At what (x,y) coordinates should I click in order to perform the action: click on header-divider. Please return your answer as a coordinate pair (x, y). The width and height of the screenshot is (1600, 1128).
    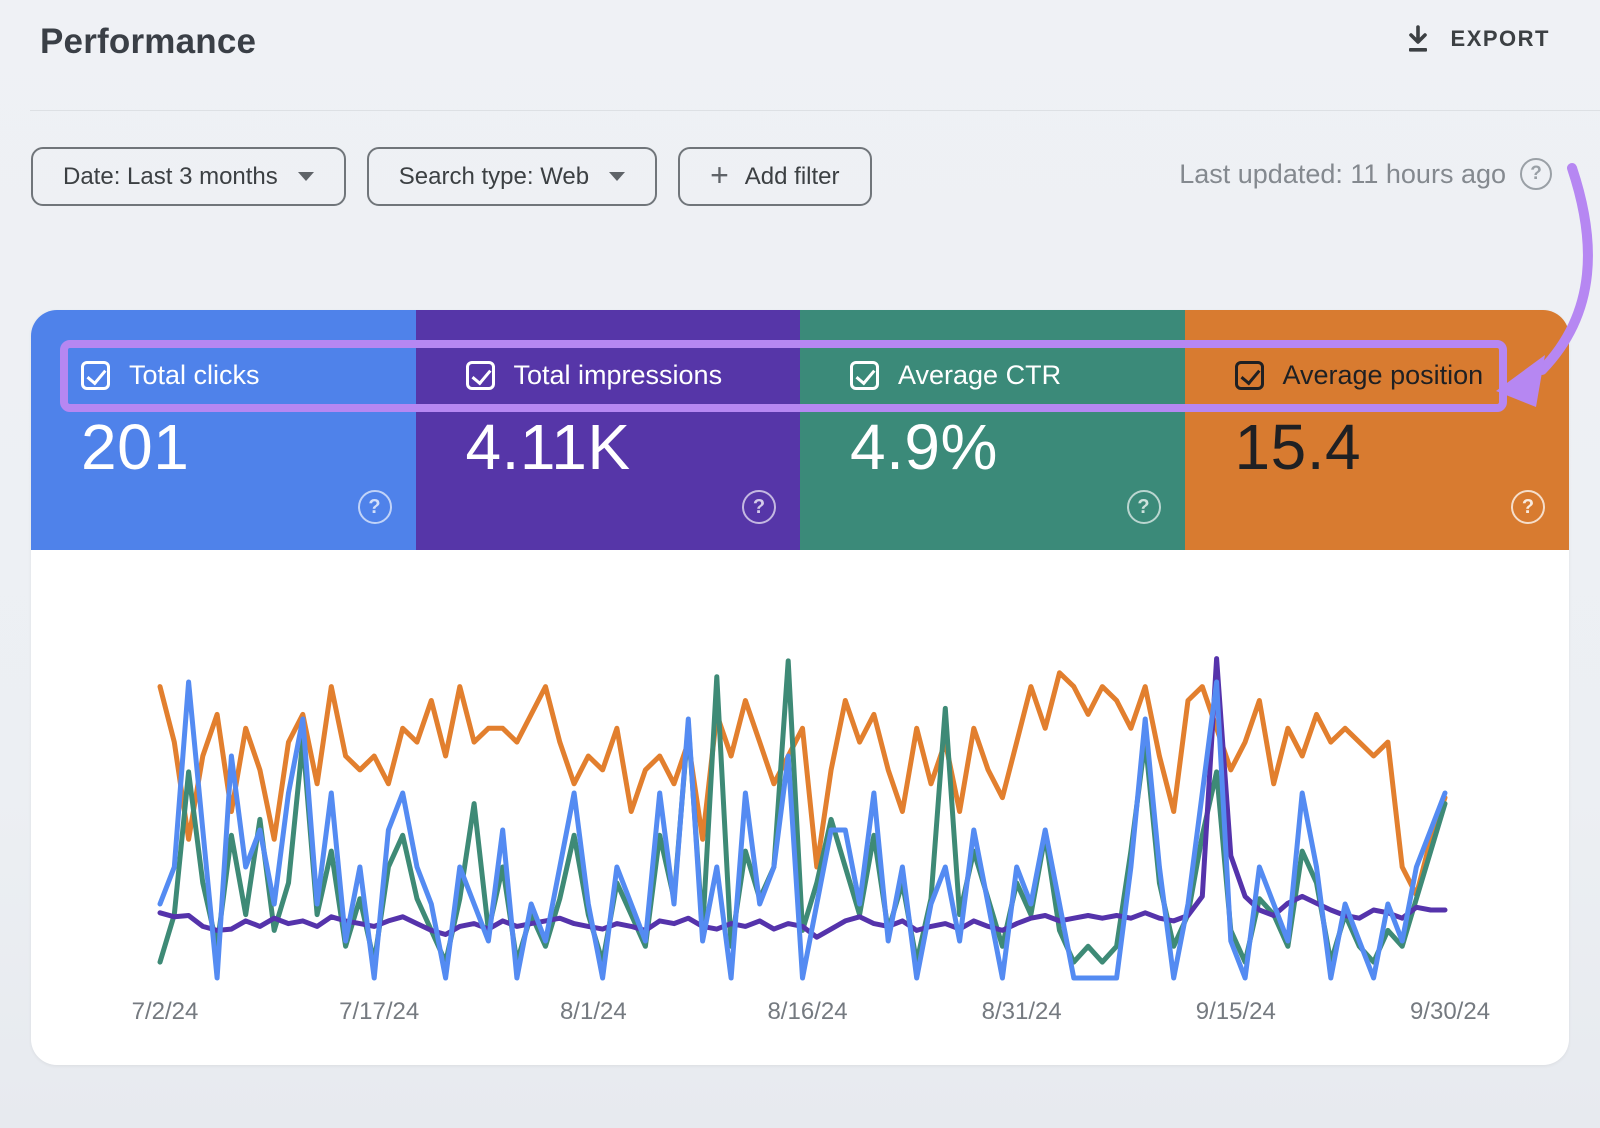
    Looking at the image, I should click on (815, 110).